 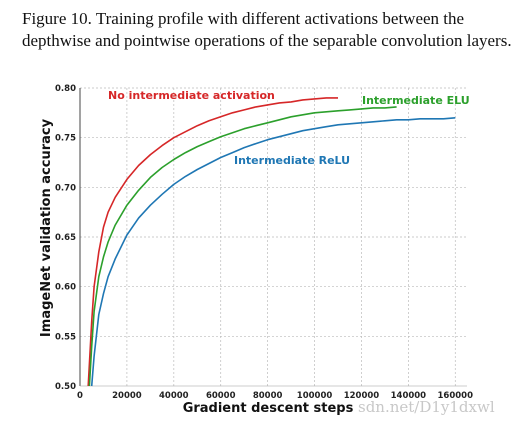 What do you see at coordinates (65, 387) in the screenshot?
I see `y-tick-label: 0.50` at bounding box center [65, 387].